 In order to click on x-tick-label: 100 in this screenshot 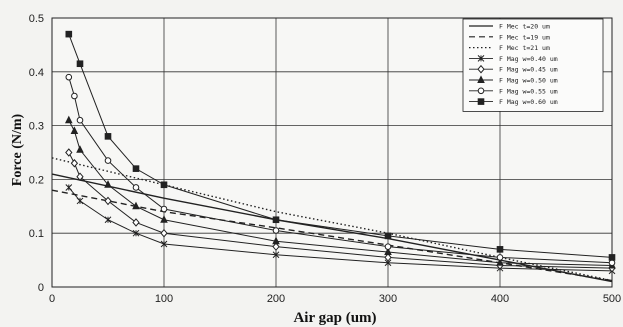, I will do `click(164, 299)`.